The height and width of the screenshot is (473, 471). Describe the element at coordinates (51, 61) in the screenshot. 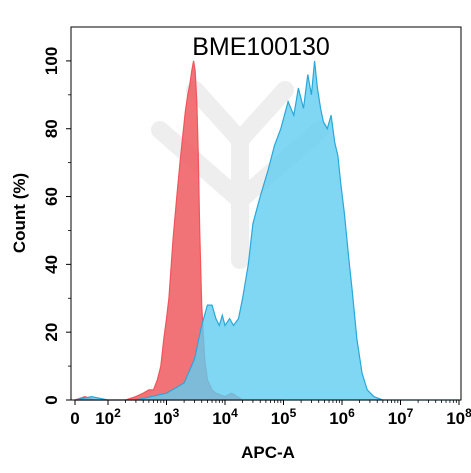

I see `y-tick-label: 100` at that location.